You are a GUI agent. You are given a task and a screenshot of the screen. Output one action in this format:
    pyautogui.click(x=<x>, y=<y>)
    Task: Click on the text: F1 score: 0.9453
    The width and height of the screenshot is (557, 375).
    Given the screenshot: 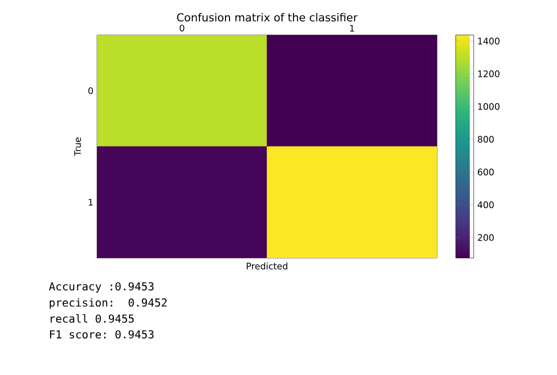 What is the action you would take?
    pyautogui.click(x=102, y=334)
    